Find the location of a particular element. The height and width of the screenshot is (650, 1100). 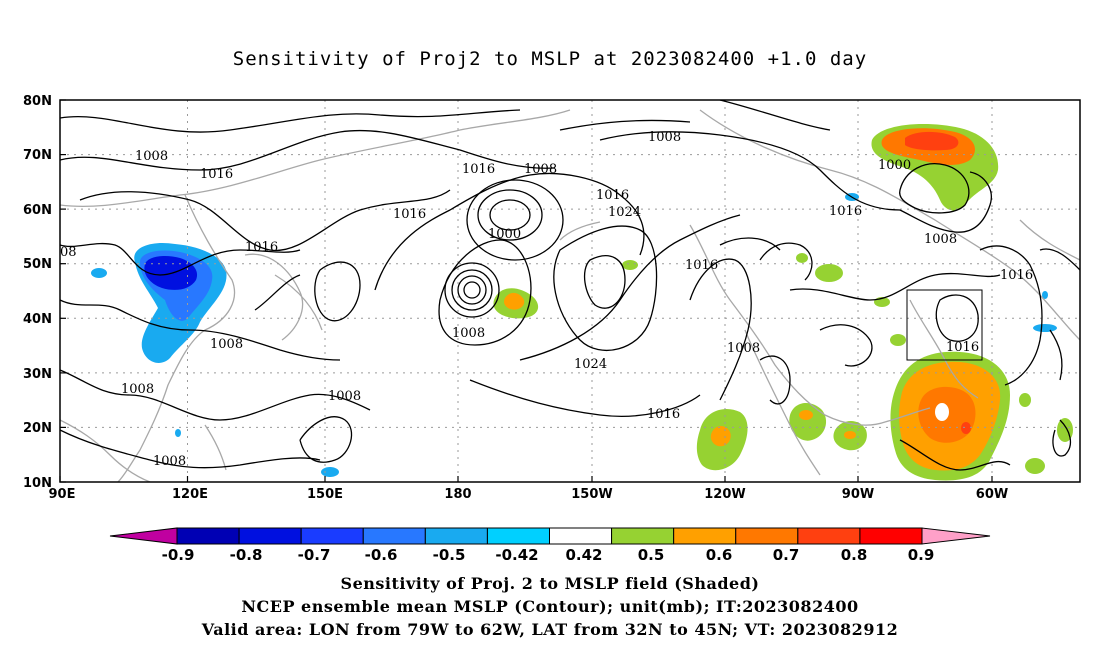

valid-area-box is located at coordinates (944, 325).